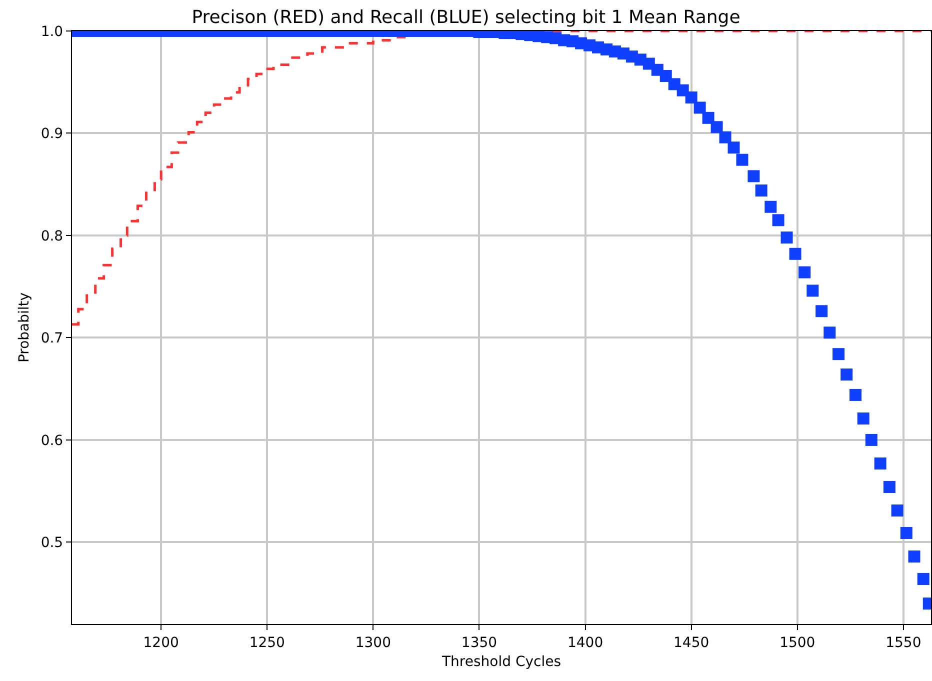 Image resolution: width=932 pixels, height=681 pixels. I want to click on y-axis-title: Probabilty, so click(24, 327).